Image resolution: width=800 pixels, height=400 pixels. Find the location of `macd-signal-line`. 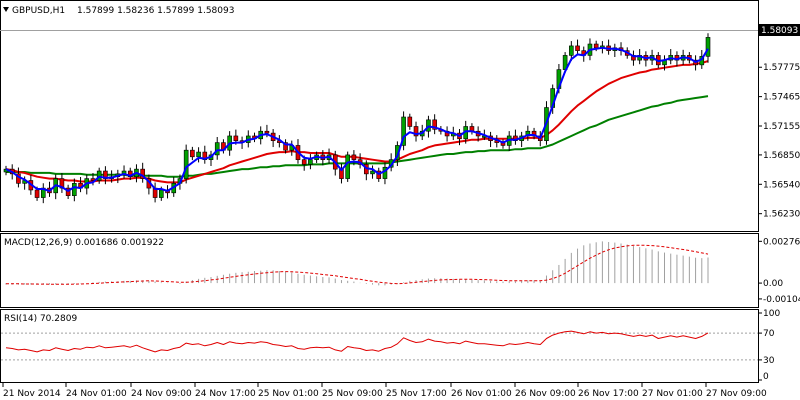

macd-signal-line is located at coordinates (357, 264).